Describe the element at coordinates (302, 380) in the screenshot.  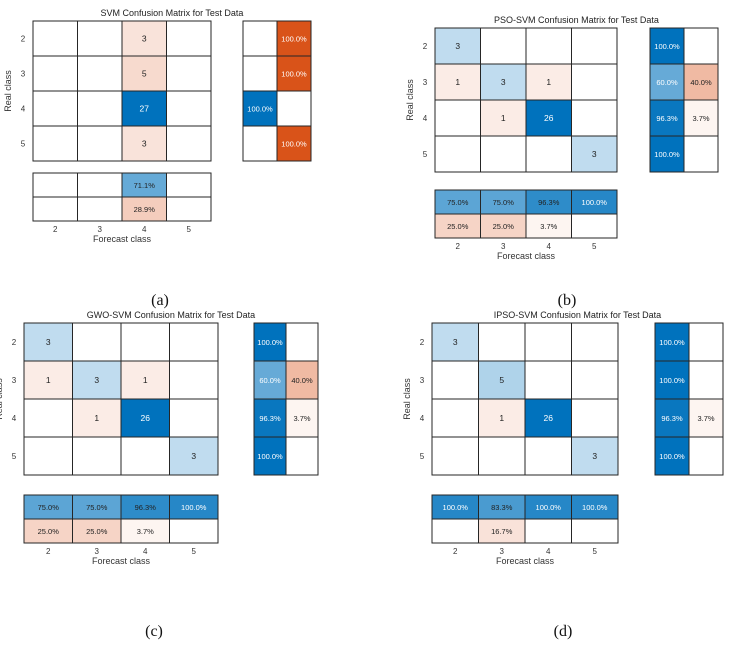
I see `row-summary-value: 40.0%` at that location.